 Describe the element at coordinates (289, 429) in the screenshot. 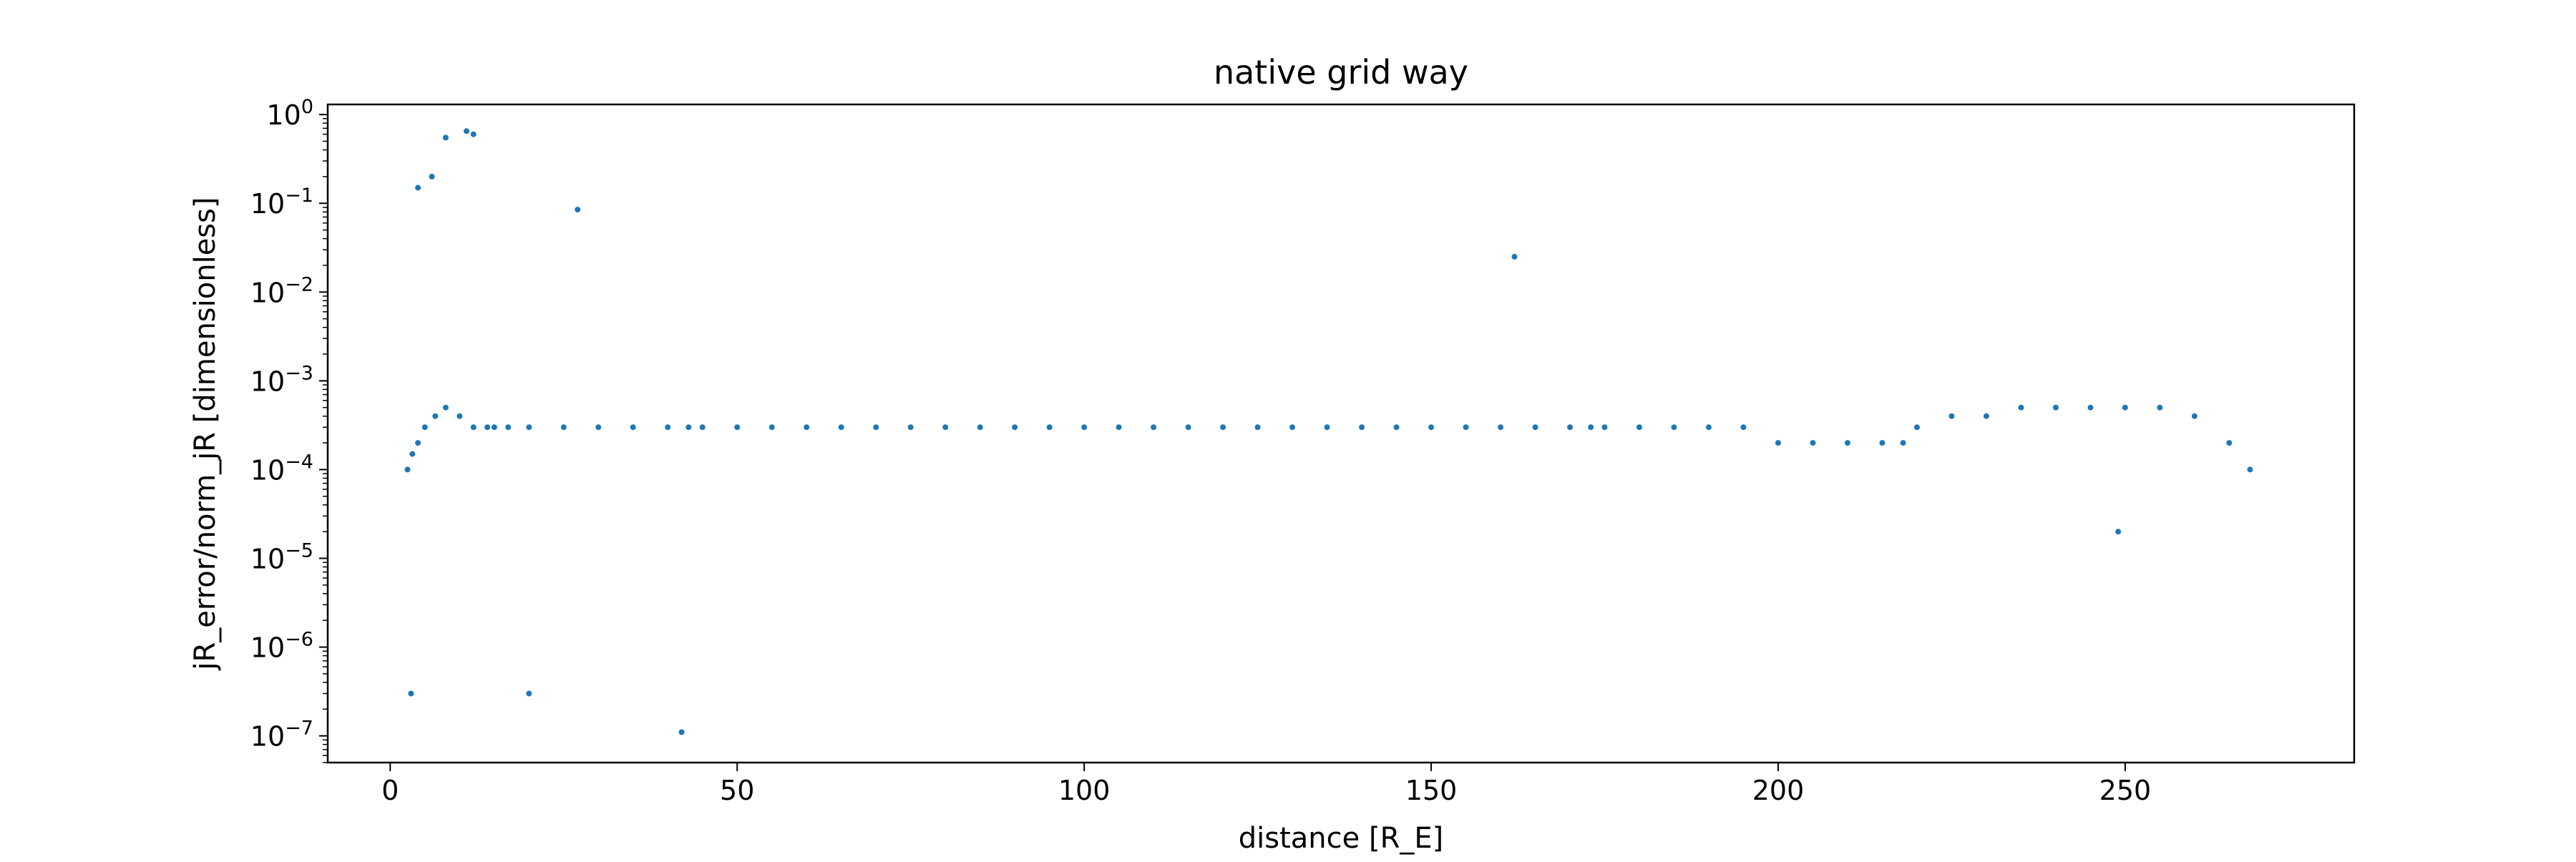

I see `y-axis: 10⁻⁷ 10⁻⁶ 10⁻⁵ 10⁻⁴ 10⁻³ 10⁻² 10⁻¹ 10⁰` at that location.